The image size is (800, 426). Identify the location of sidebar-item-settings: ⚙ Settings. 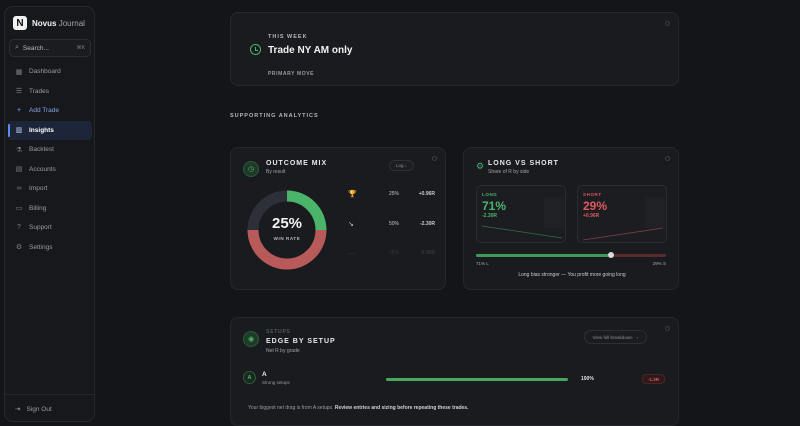
(50, 248).